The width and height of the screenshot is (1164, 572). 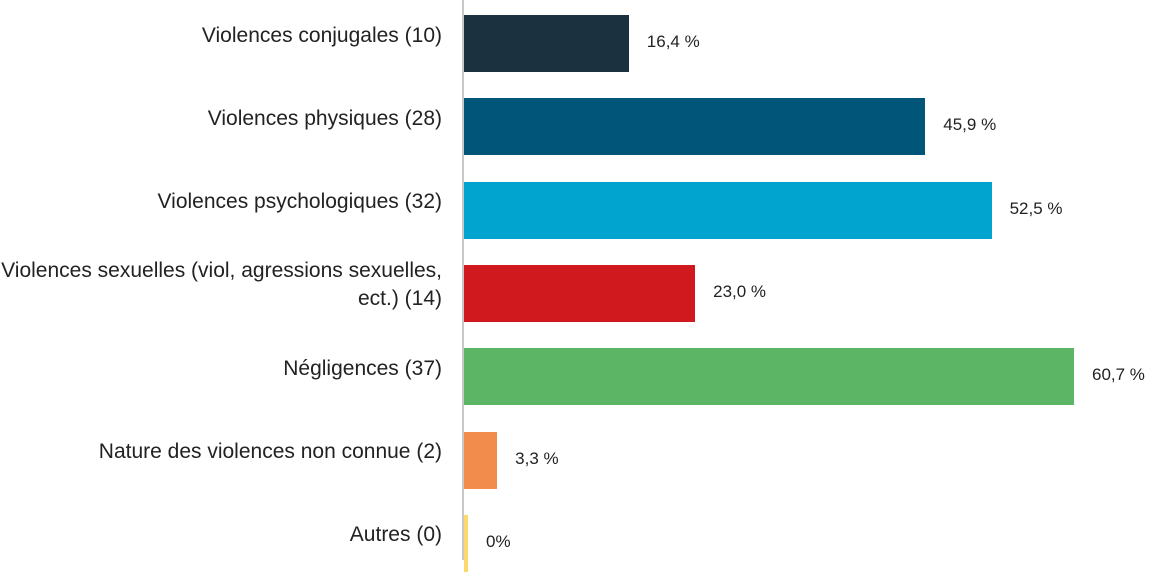 I want to click on category-label: Négligences (37), so click(x=362, y=368).